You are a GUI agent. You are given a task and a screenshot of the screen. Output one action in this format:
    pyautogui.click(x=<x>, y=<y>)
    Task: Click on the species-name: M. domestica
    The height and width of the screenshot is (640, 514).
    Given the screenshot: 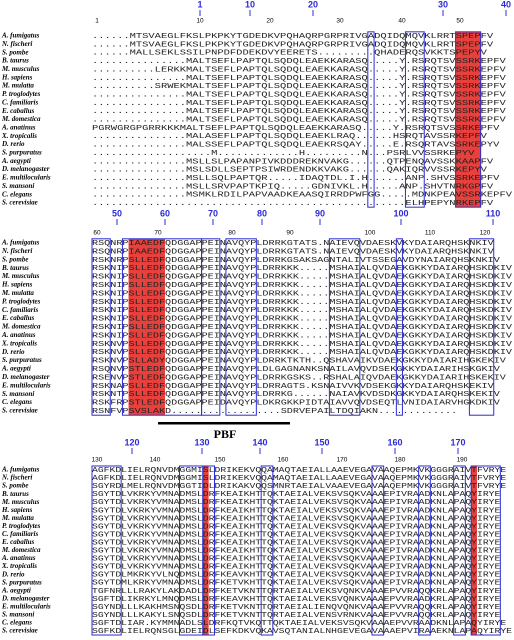 What is the action you would take?
    pyautogui.click(x=21, y=327)
    